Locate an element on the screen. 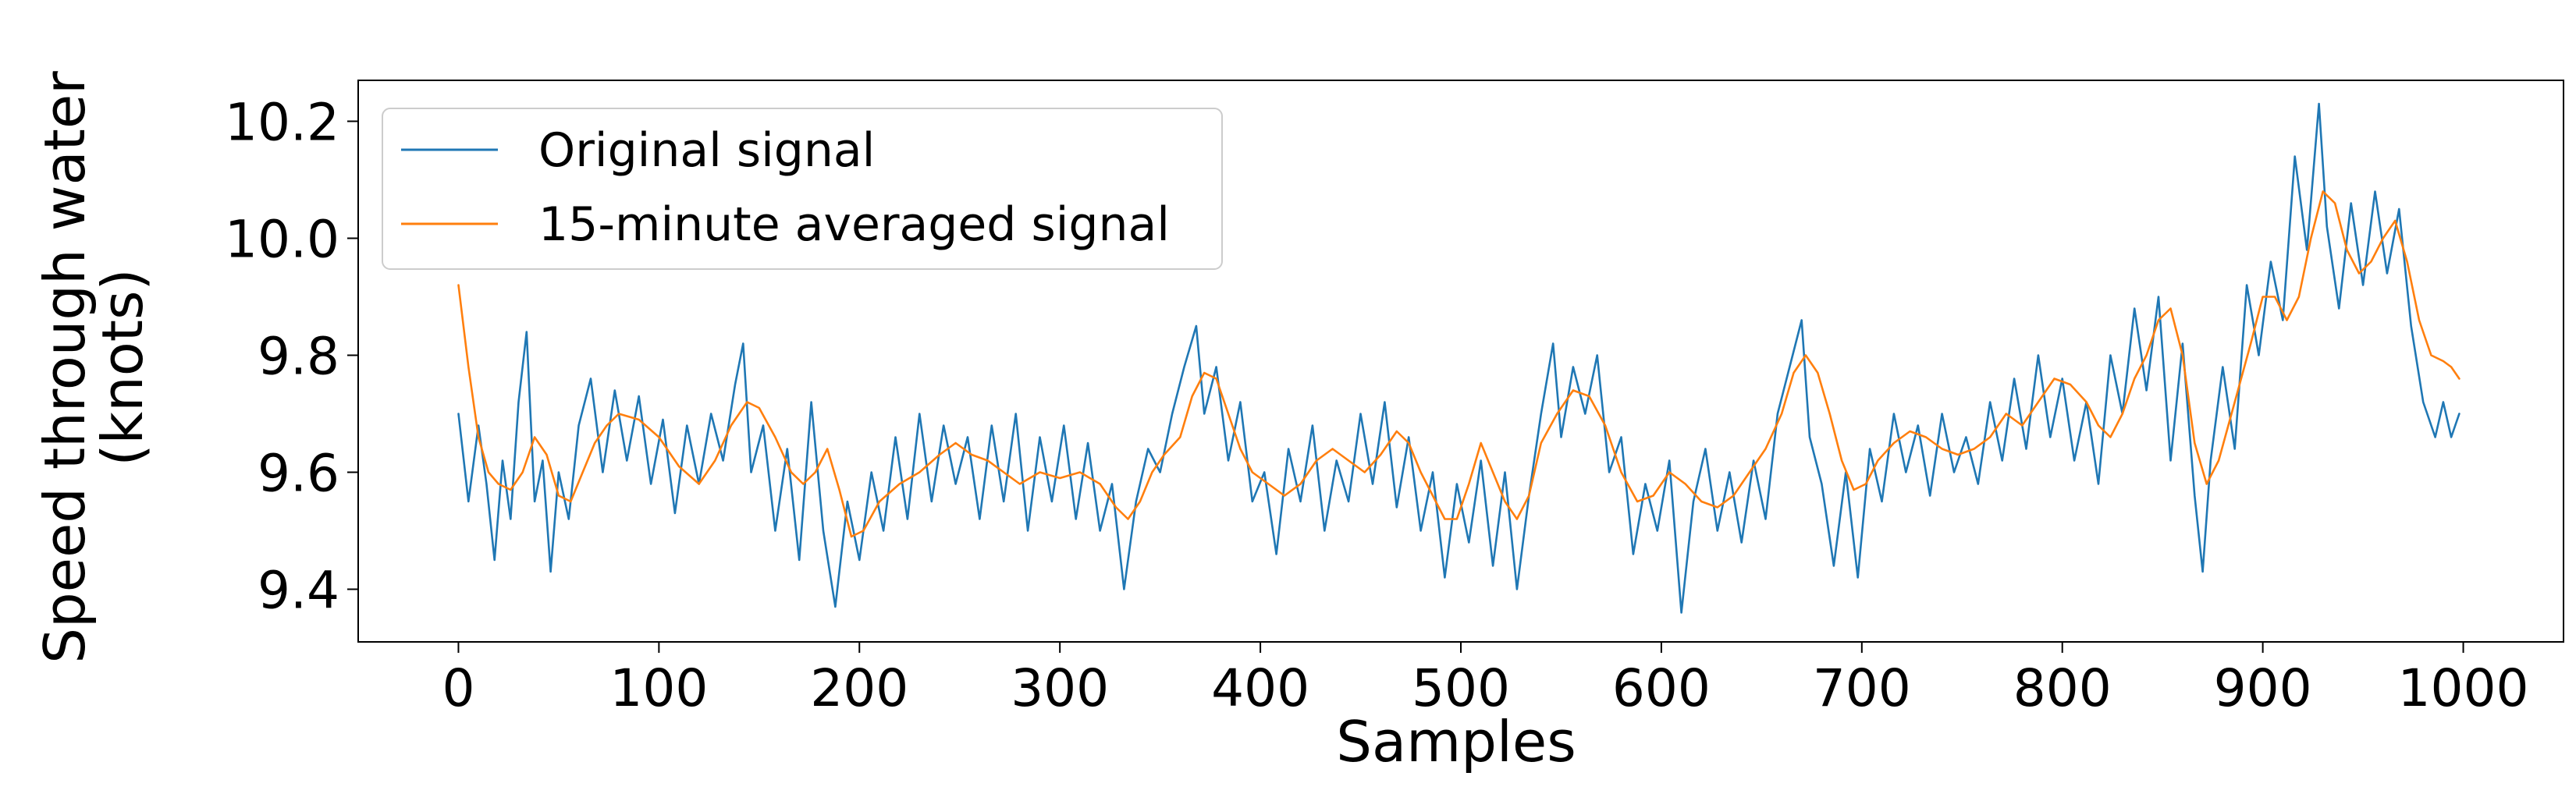 The height and width of the screenshot is (801, 2576). x-tick-label: 200 is located at coordinates (859, 688).